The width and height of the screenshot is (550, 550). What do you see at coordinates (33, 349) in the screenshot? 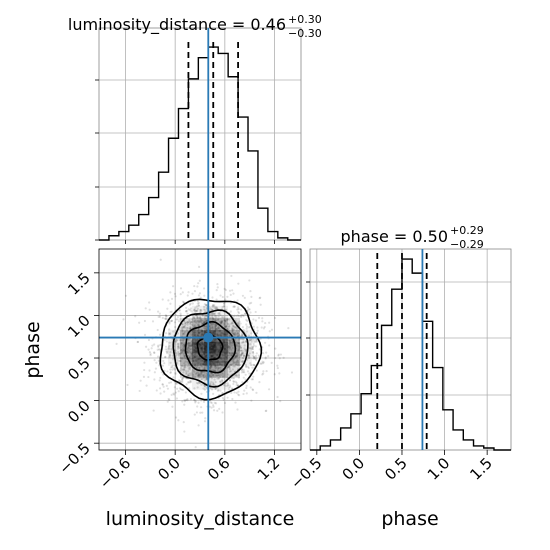
I see `y-axis-label-phase: phase` at bounding box center [33, 349].